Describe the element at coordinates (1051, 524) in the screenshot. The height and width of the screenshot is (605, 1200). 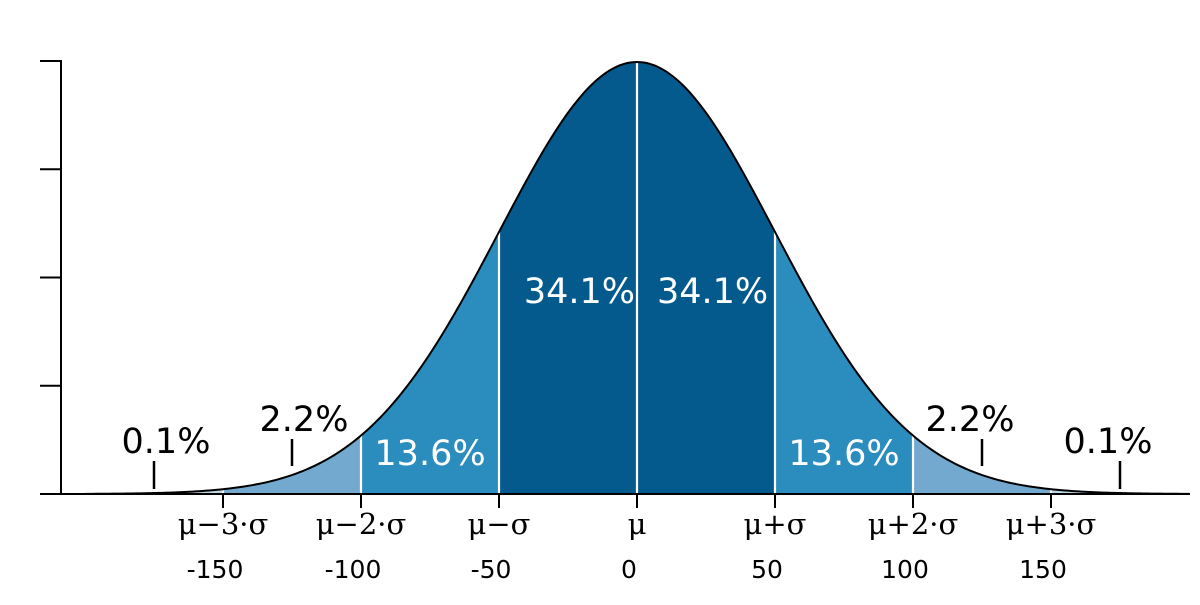
I see `sigma-label: μ+3·σ` at that location.